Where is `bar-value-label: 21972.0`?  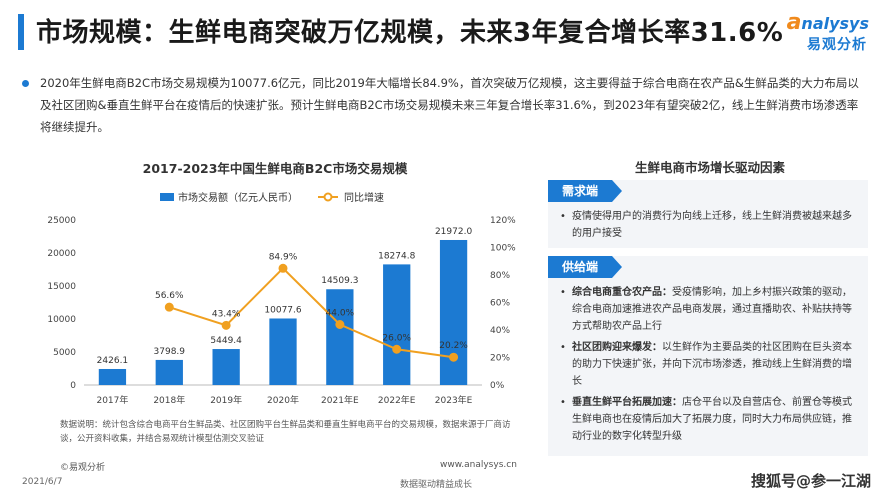
bar-value-label: 21972.0 is located at coordinates (453, 232).